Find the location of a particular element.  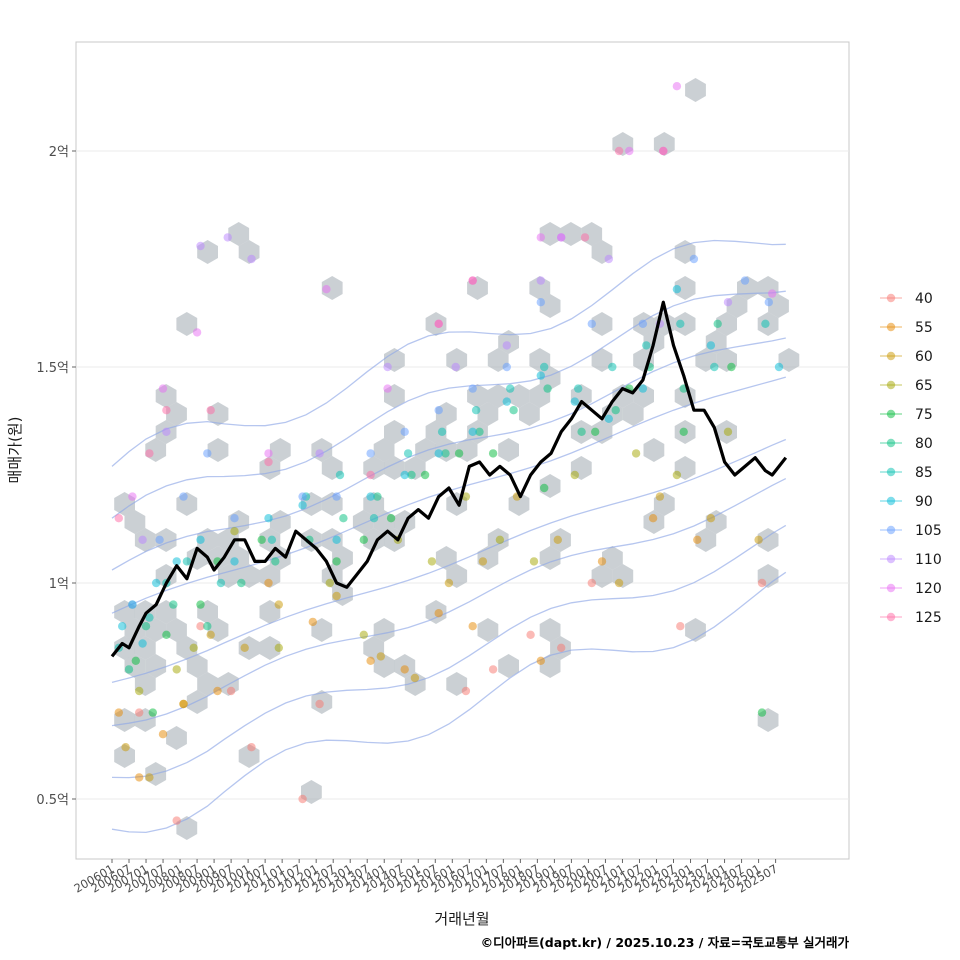

legend-label: 65 is located at coordinates (924, 386).